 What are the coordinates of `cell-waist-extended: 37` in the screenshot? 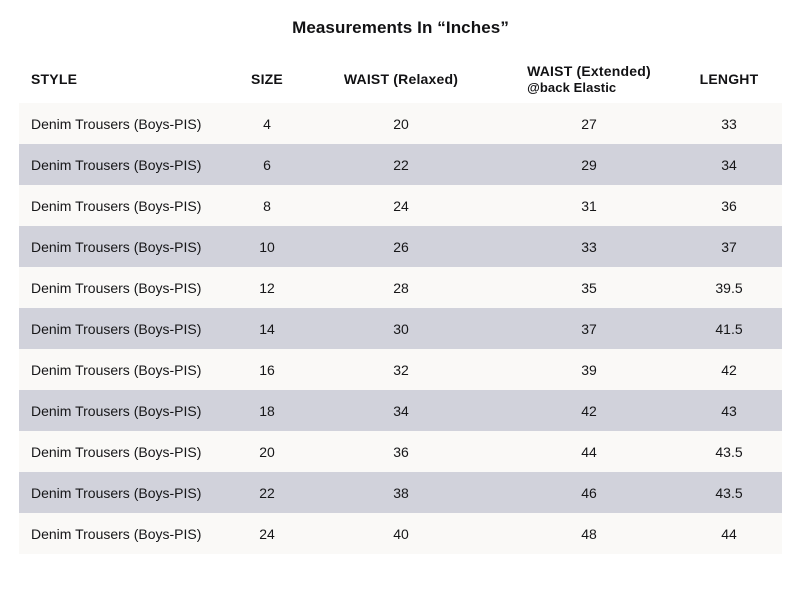 It's located at (589, 328).